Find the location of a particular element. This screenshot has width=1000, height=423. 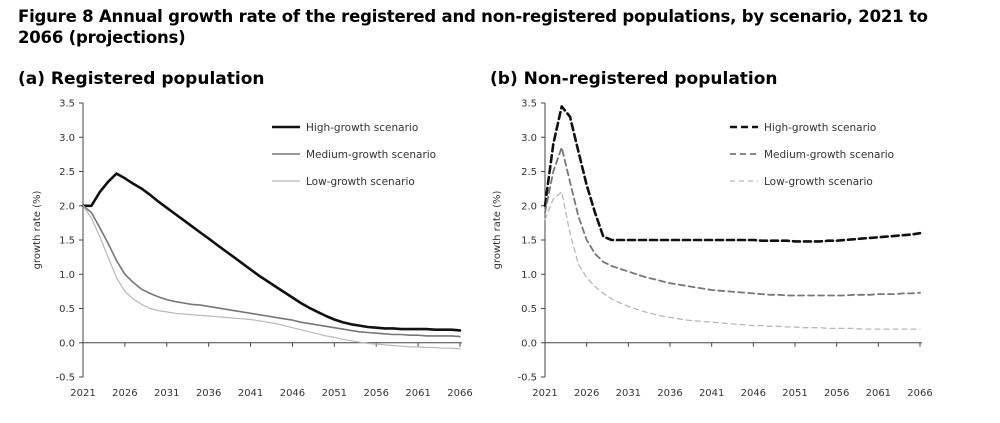

series-line-low-a is located at coordinates (271, 277).